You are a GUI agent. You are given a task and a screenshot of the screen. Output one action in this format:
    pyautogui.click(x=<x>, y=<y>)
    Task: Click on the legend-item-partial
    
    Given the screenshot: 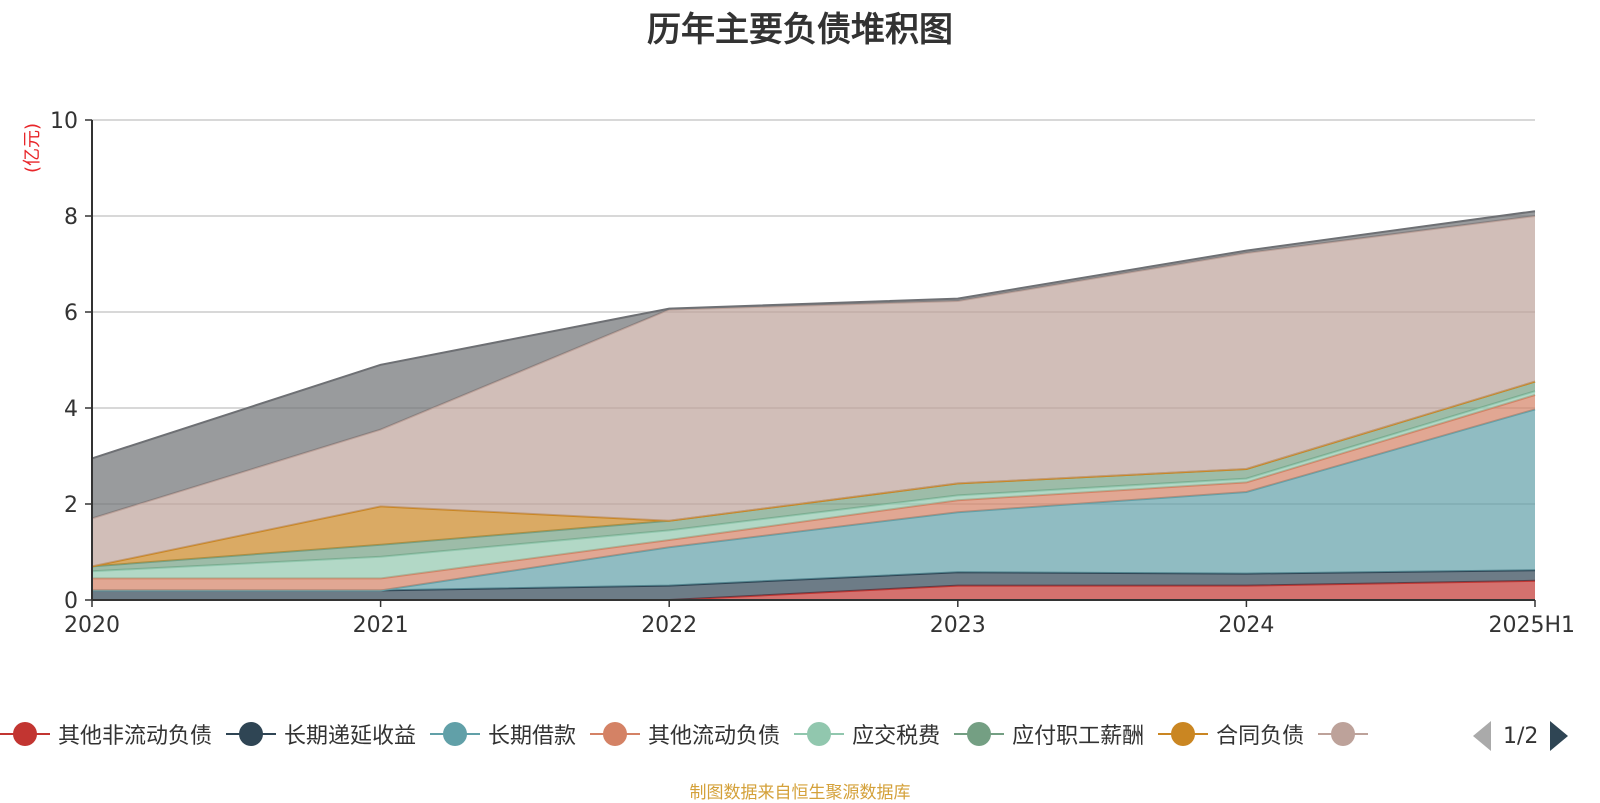 What is the action you would take?
    pyautogui.click(x=1347, y=734)
    